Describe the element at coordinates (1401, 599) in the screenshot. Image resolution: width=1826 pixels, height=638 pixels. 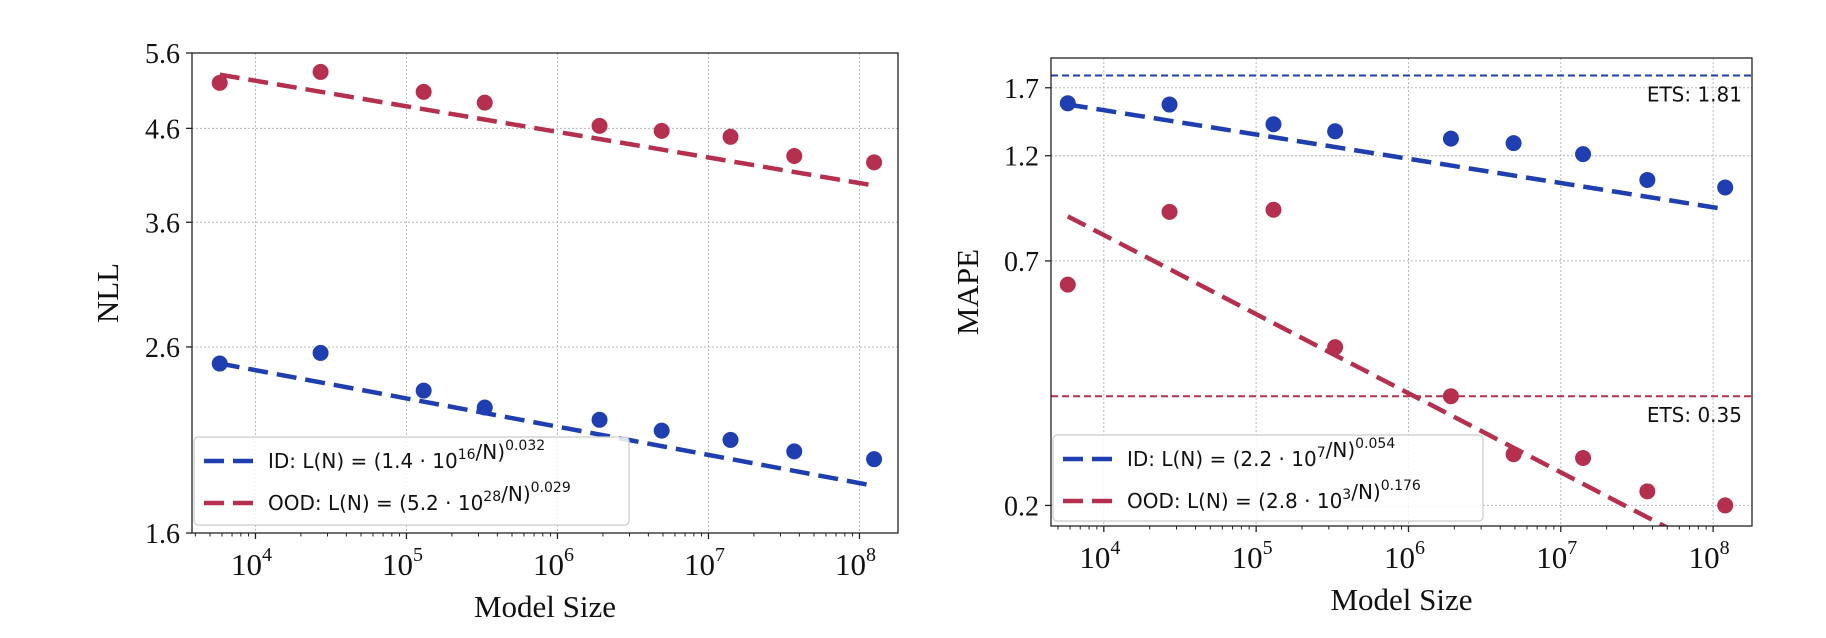
I see `x-axis-label-2: Model Size` at that location.